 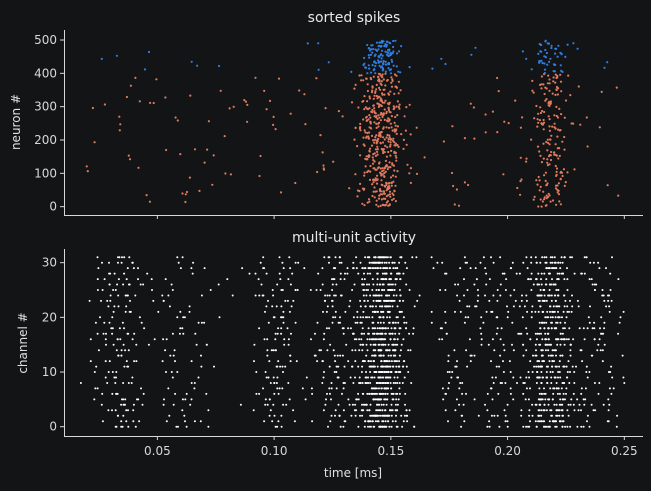 I want to click on top-title: sorted spikes, so click(x=354, y=18).